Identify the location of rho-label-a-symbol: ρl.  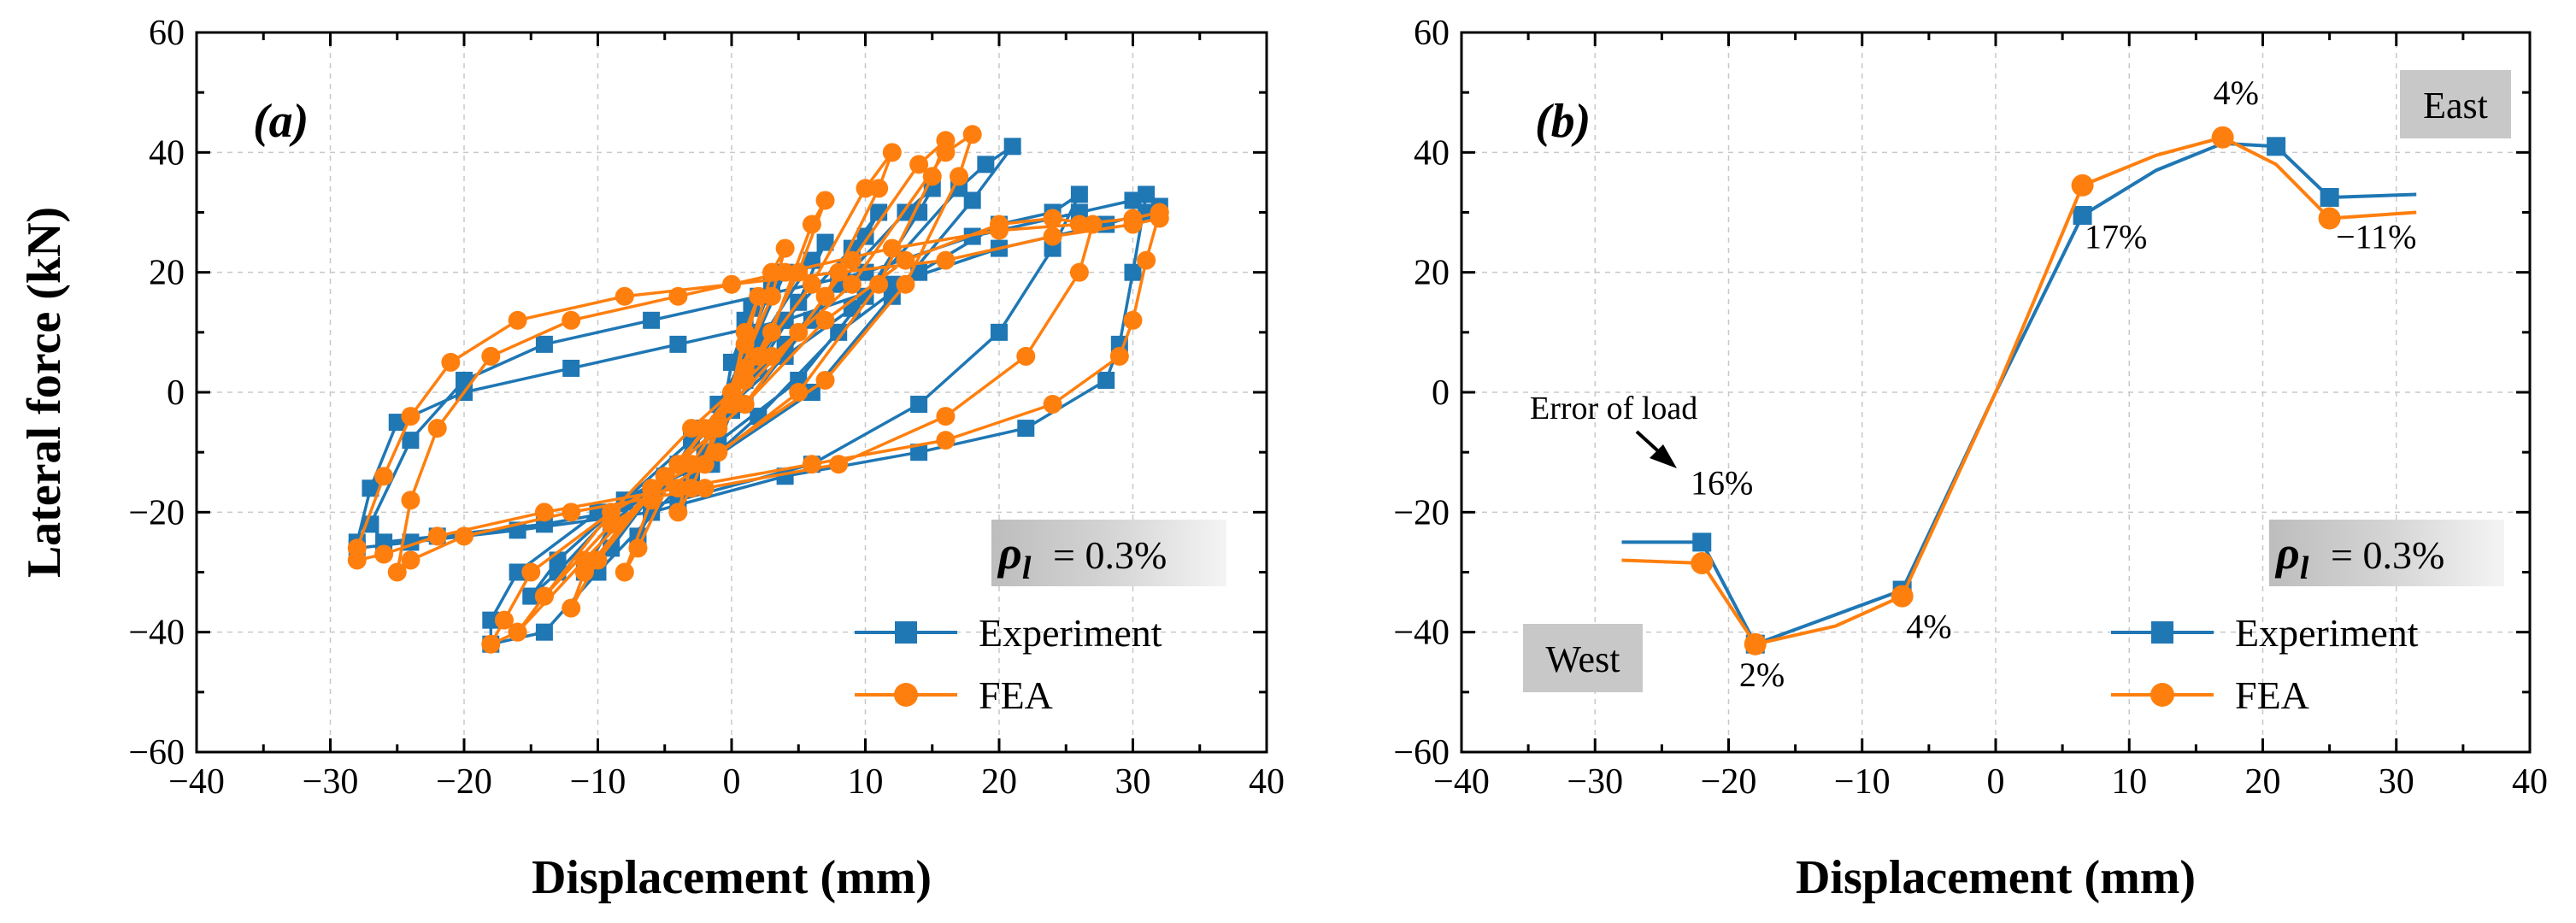
(1014, 556).